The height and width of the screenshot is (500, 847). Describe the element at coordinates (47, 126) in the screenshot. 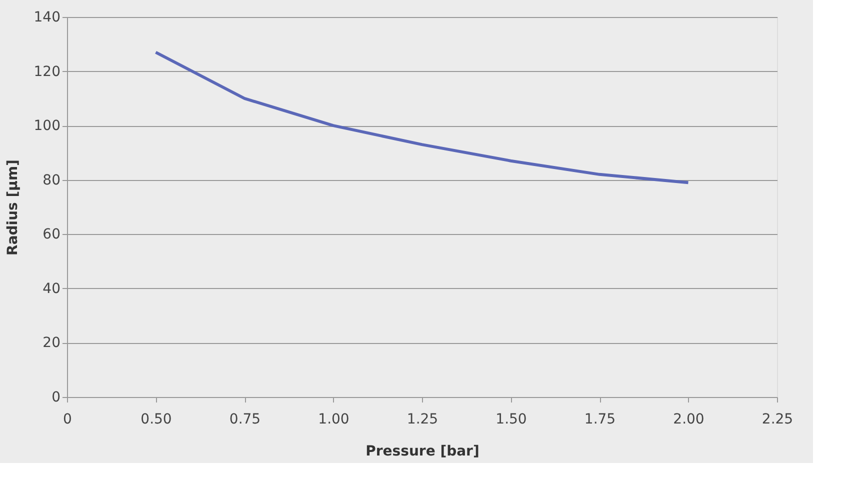

I see `y-tick-label: 100` at that location.